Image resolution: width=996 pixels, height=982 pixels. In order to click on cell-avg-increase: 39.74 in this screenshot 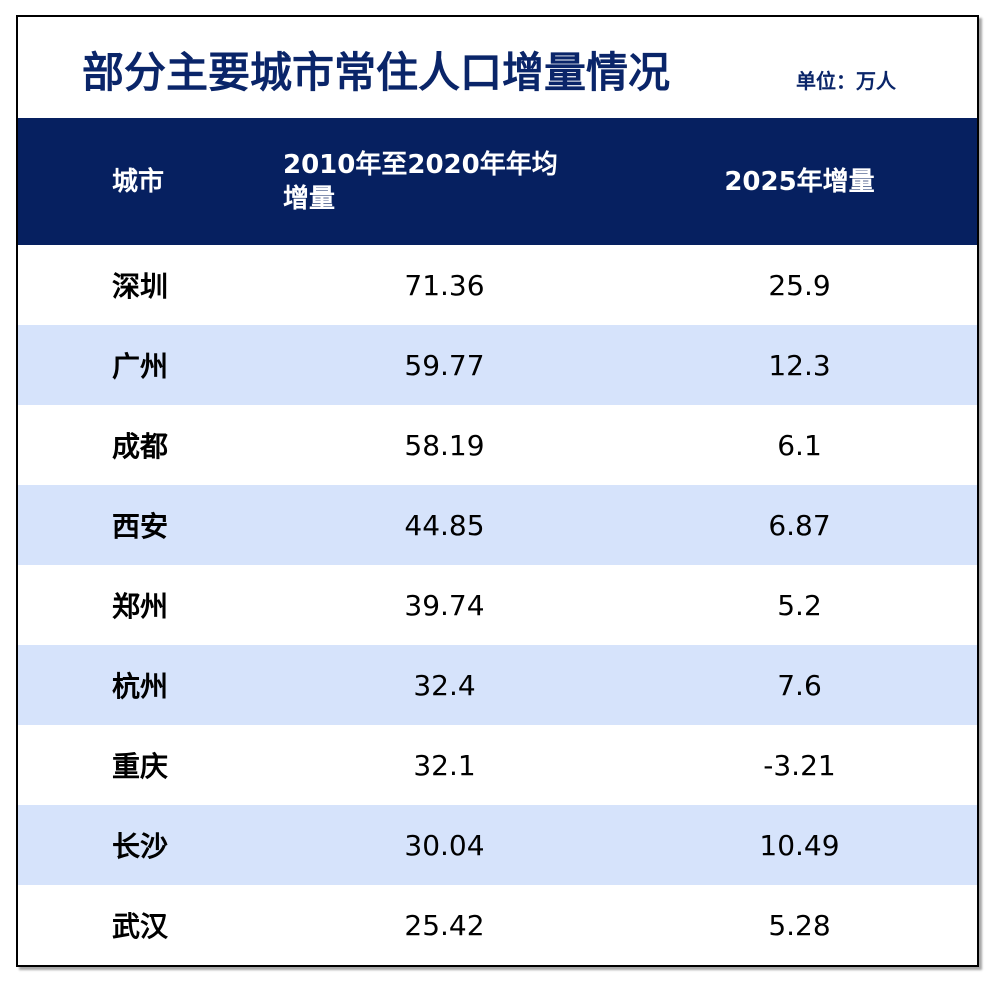, I will do `click(444, 605)`.